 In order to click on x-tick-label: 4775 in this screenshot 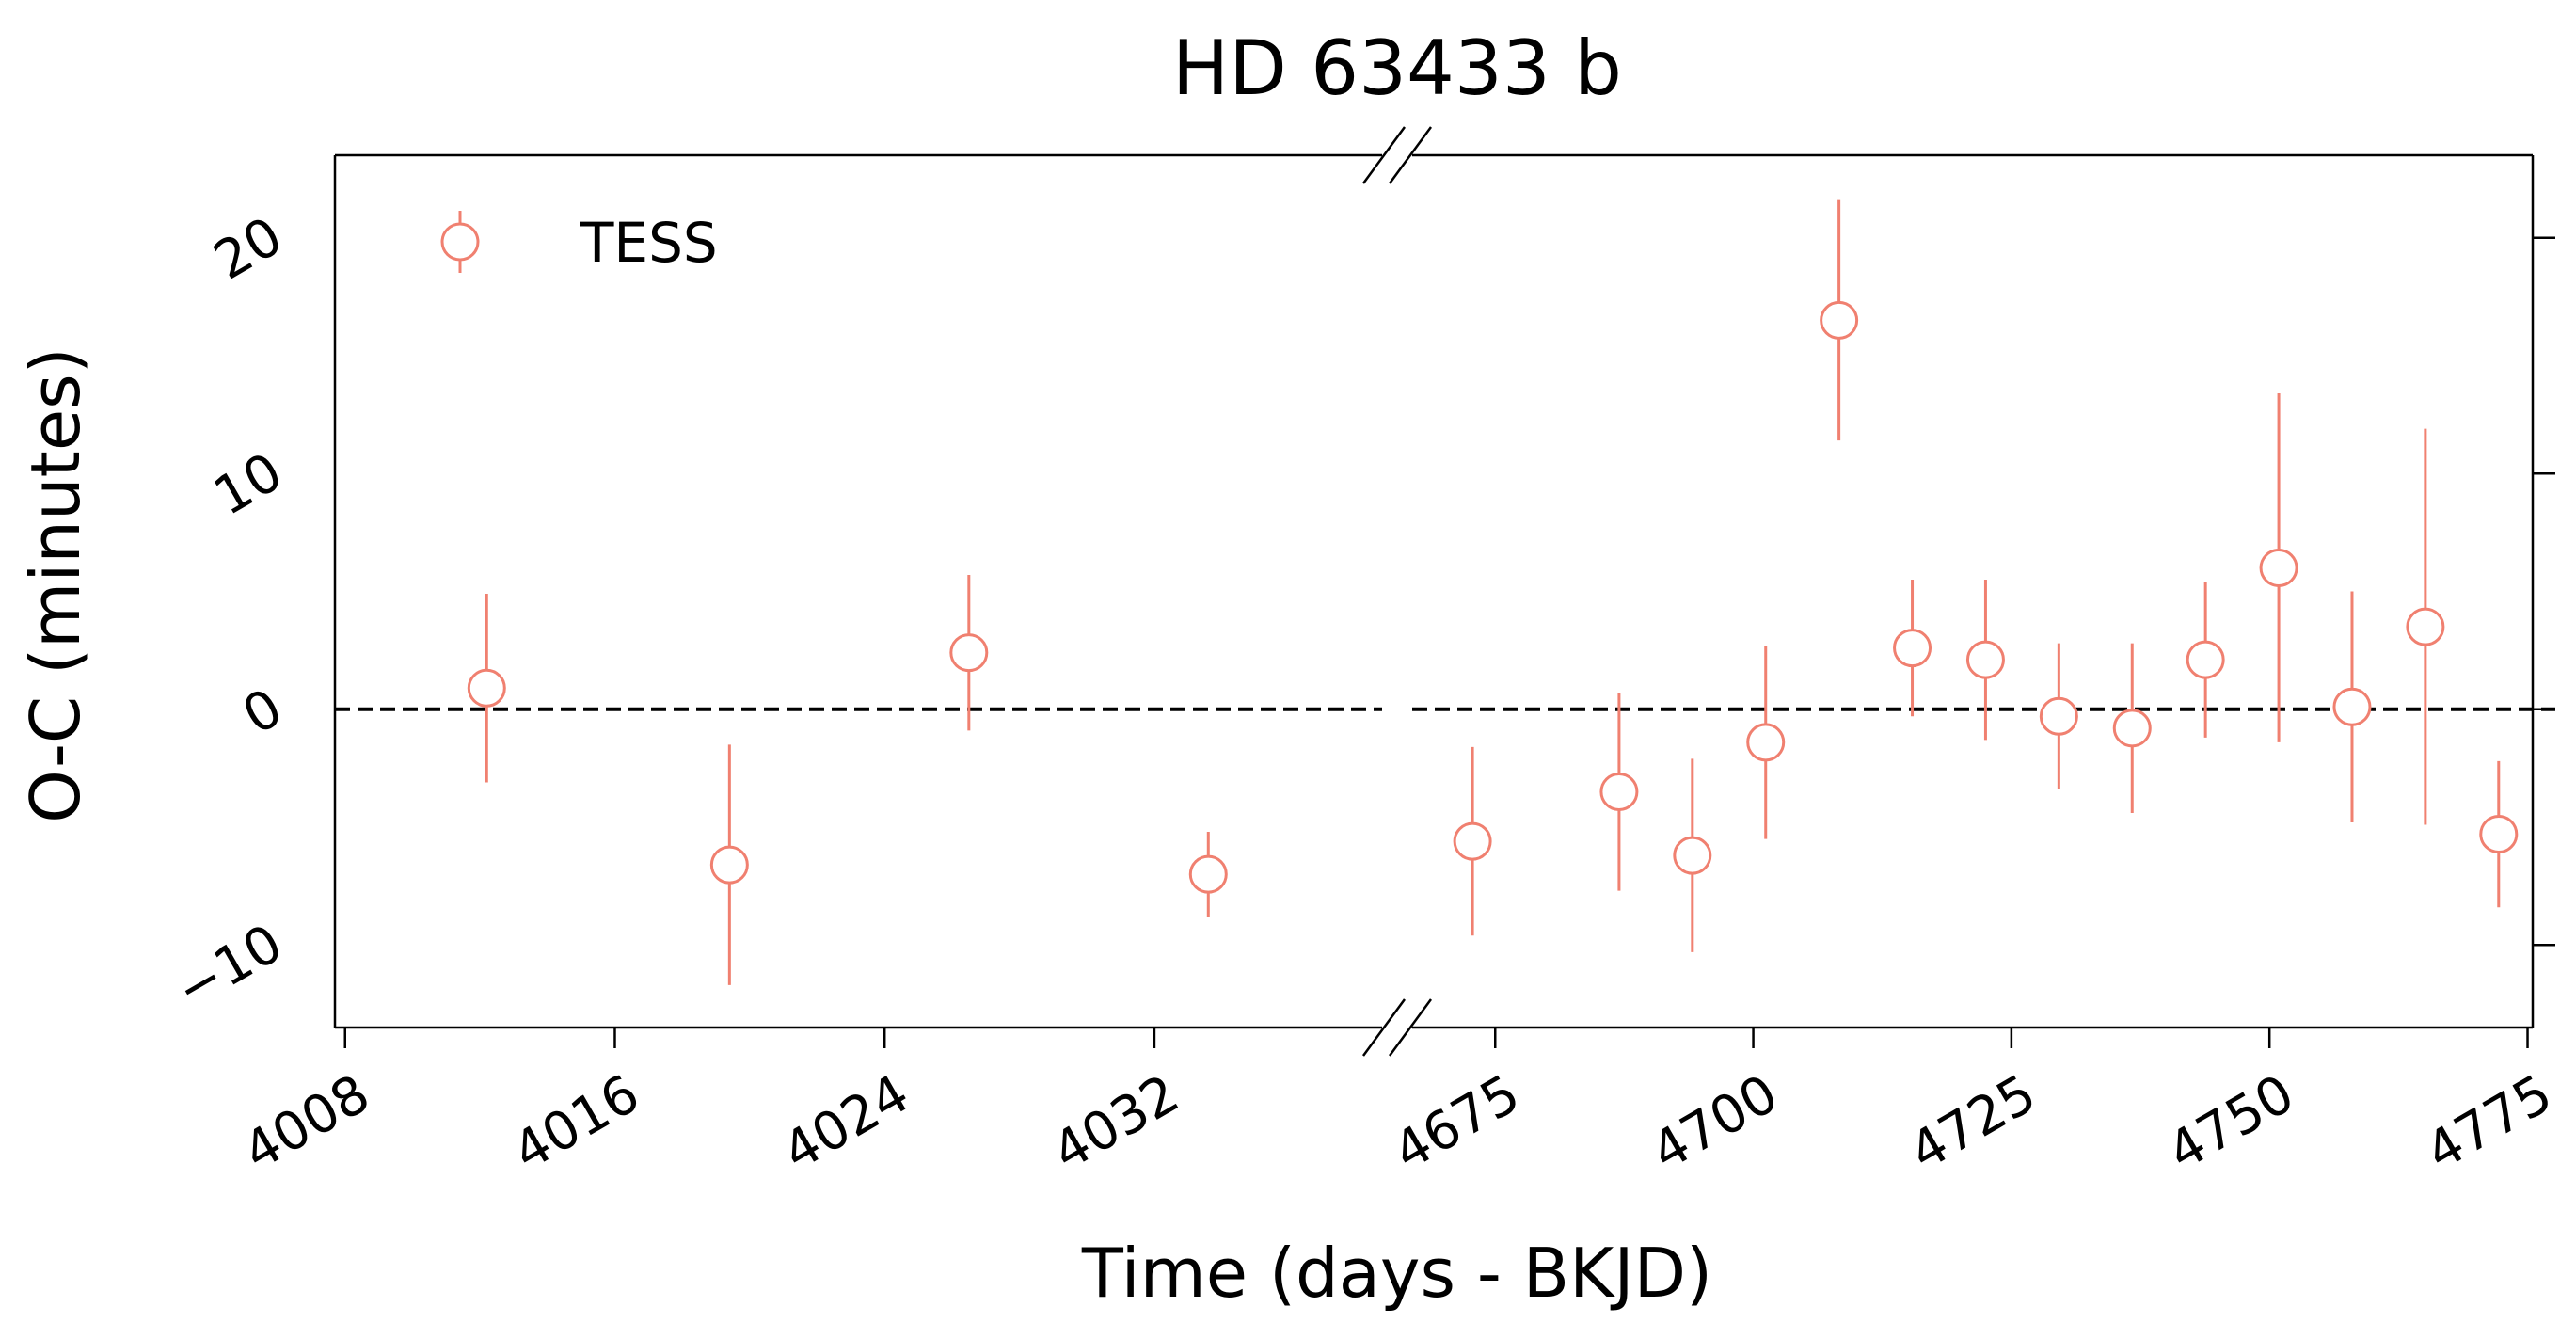, I will do `click(2489, 1124)`.